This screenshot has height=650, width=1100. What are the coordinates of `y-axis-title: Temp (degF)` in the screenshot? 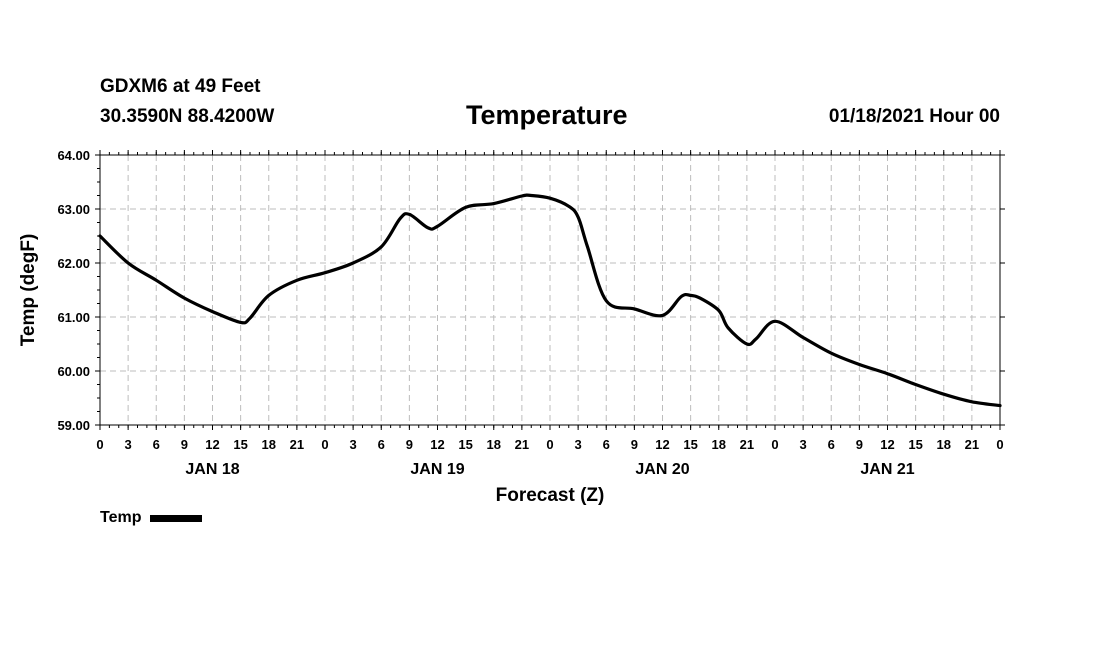 It's located at (28, 290).